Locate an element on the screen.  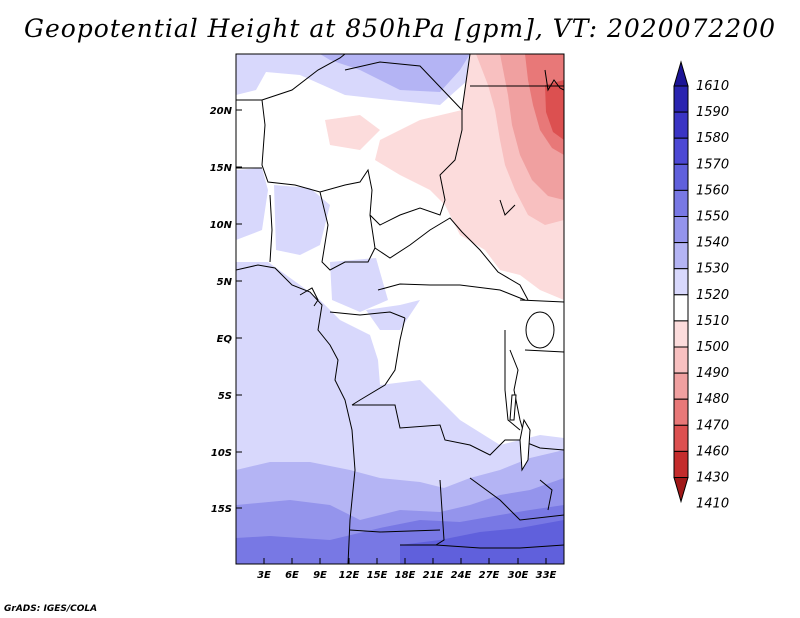
colorbar-label: 1510 is located at coordinates (712, 321).